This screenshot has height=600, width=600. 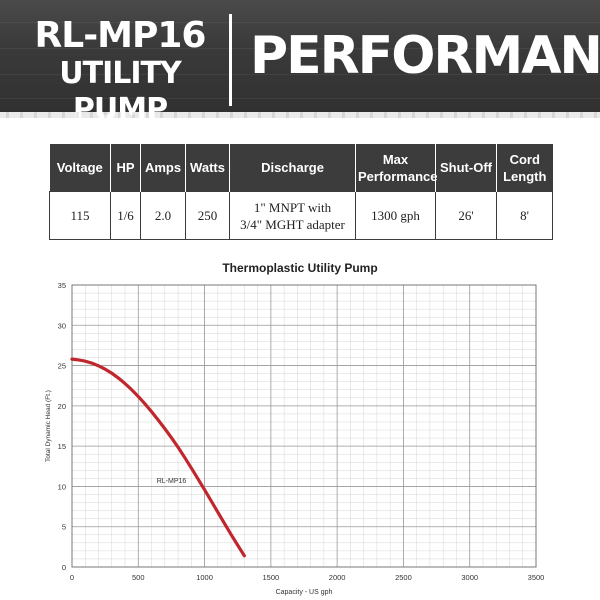 I want to click on spec-header-text: Amps, so click(x=163, y=167).